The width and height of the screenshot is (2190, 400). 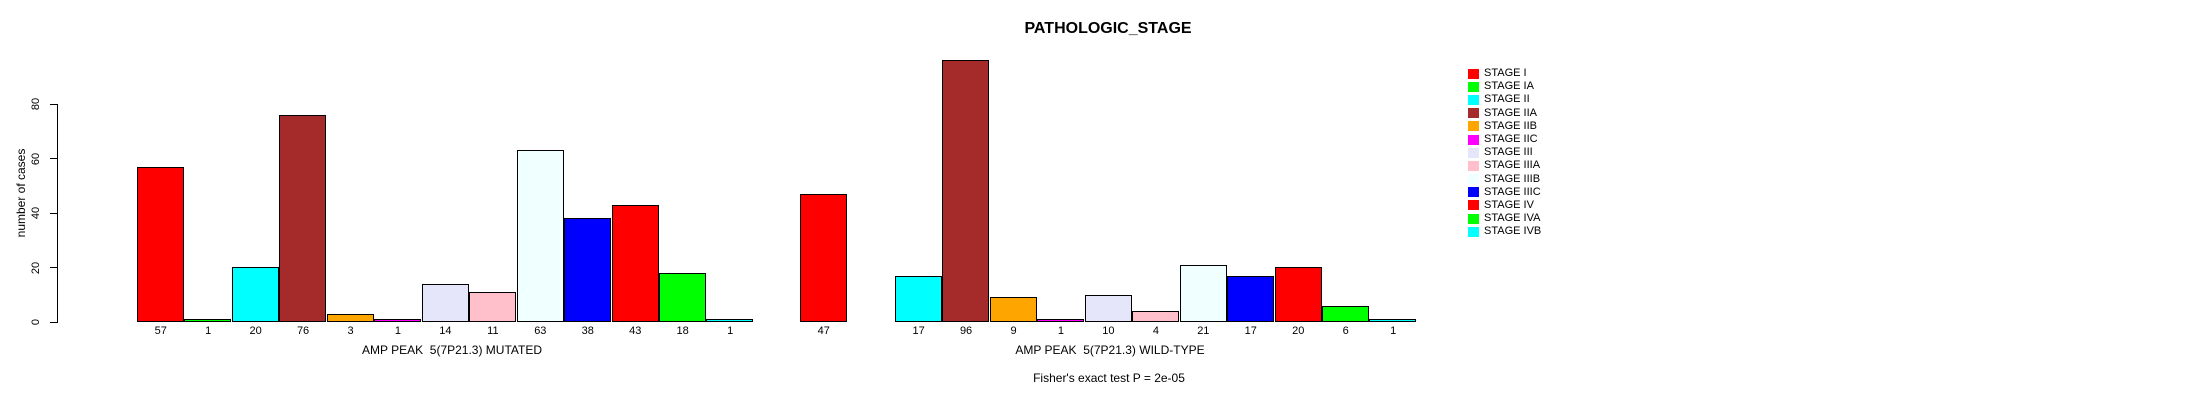 What do you see at coordinates (1108, 331) in the screenshot?
I see `bar-value-label: 10` at bounding box center [1108, 331].